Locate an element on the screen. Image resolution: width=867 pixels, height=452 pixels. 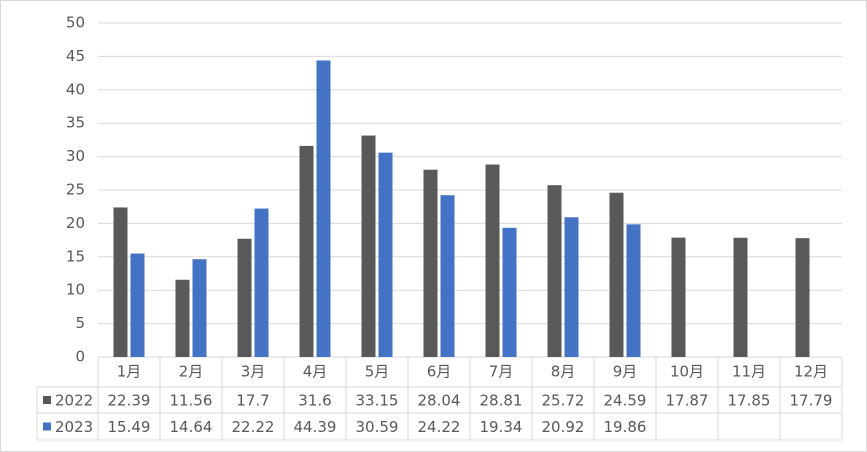
x-tick-label: 7月 is located at coordinates (501, 372).